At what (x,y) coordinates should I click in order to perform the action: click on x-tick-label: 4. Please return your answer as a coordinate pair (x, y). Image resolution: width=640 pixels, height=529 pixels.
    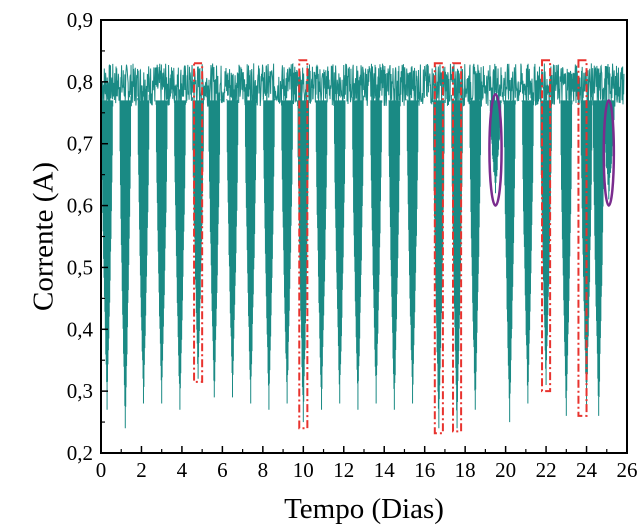
    Looking at the image, I should click on (182, 470).